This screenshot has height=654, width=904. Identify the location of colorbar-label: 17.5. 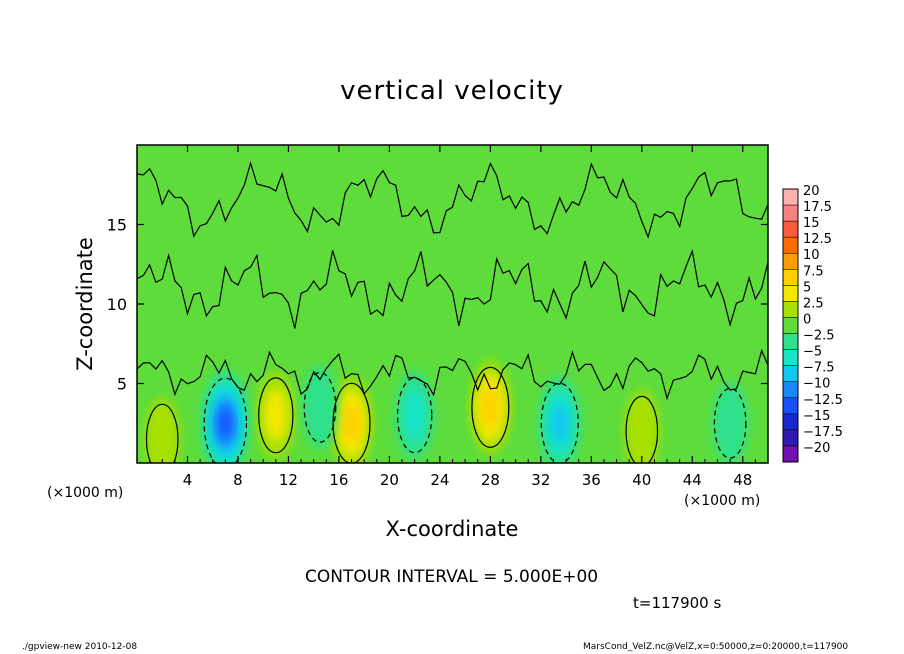
(817, 207).